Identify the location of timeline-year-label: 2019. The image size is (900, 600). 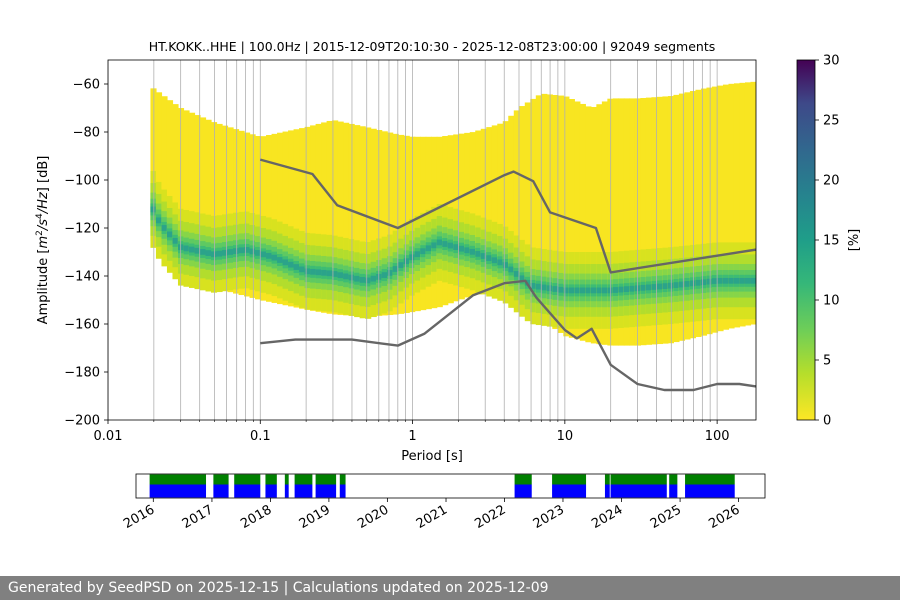
(315, 517).